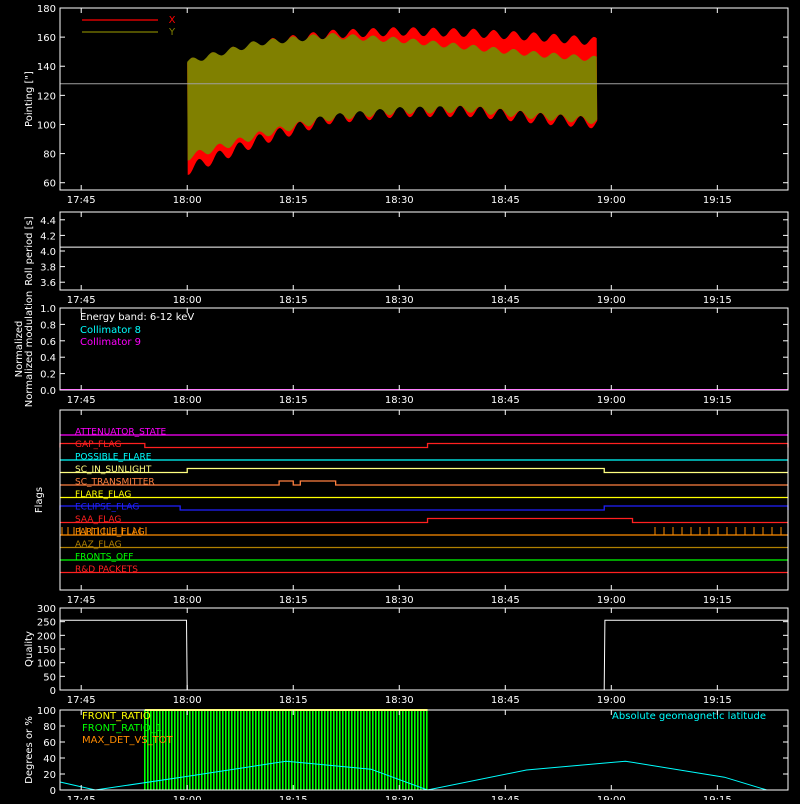  I want to click on modulation-ytick-label: 1.0, so click(48, 309).